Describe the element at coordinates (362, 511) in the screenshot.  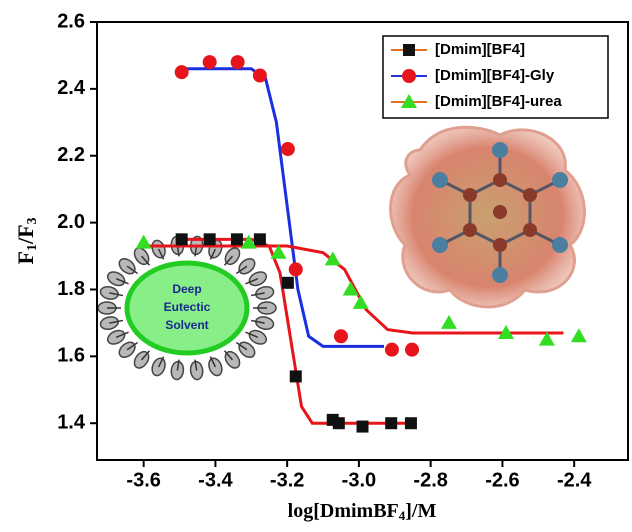
I see `x-axis-label: log[DmimBF4]/M` at that location.